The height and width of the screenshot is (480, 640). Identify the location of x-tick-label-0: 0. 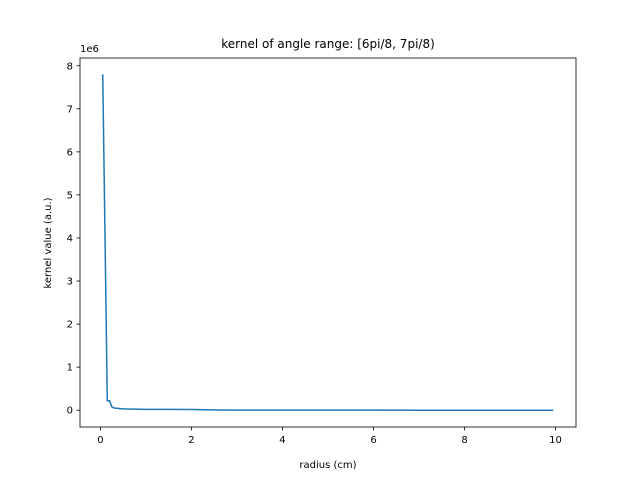
(100, 440).